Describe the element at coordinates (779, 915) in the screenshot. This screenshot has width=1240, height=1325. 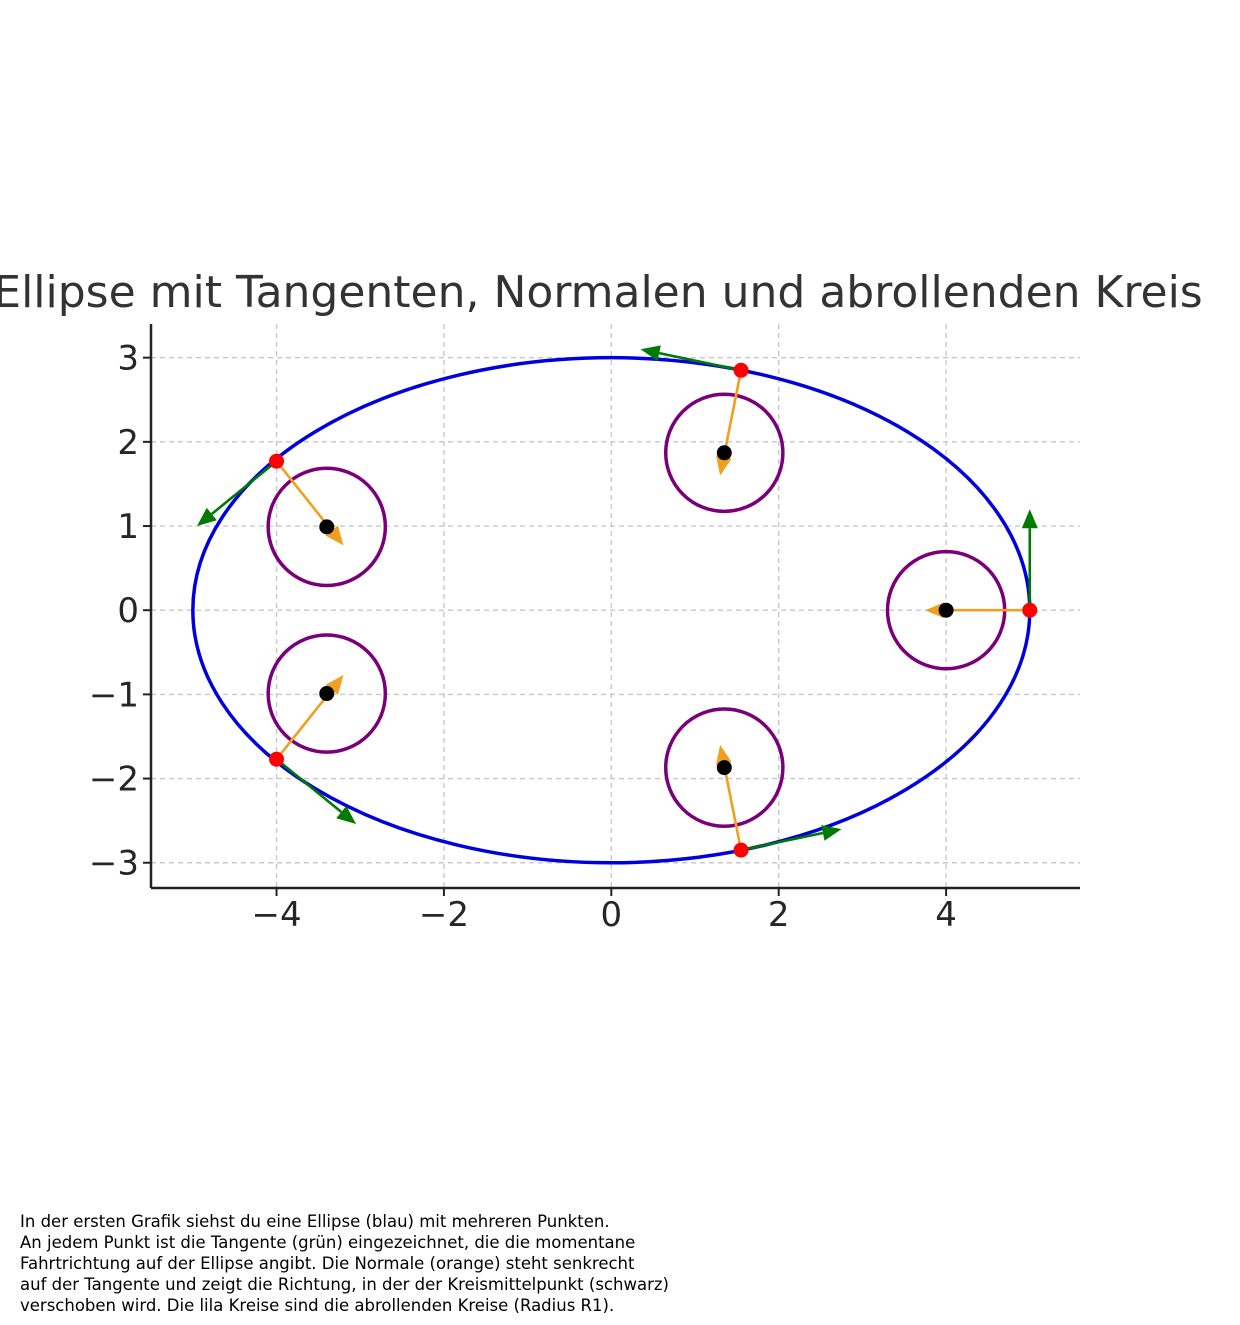
I see `x-tick-label: 2` at that location.